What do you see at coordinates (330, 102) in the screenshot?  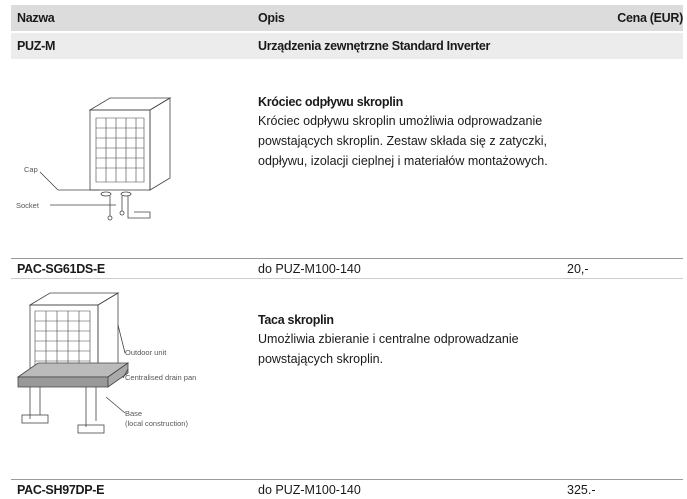 I see `product-title: Króciec odpływu skroplin` at bounding box center [330, 102].